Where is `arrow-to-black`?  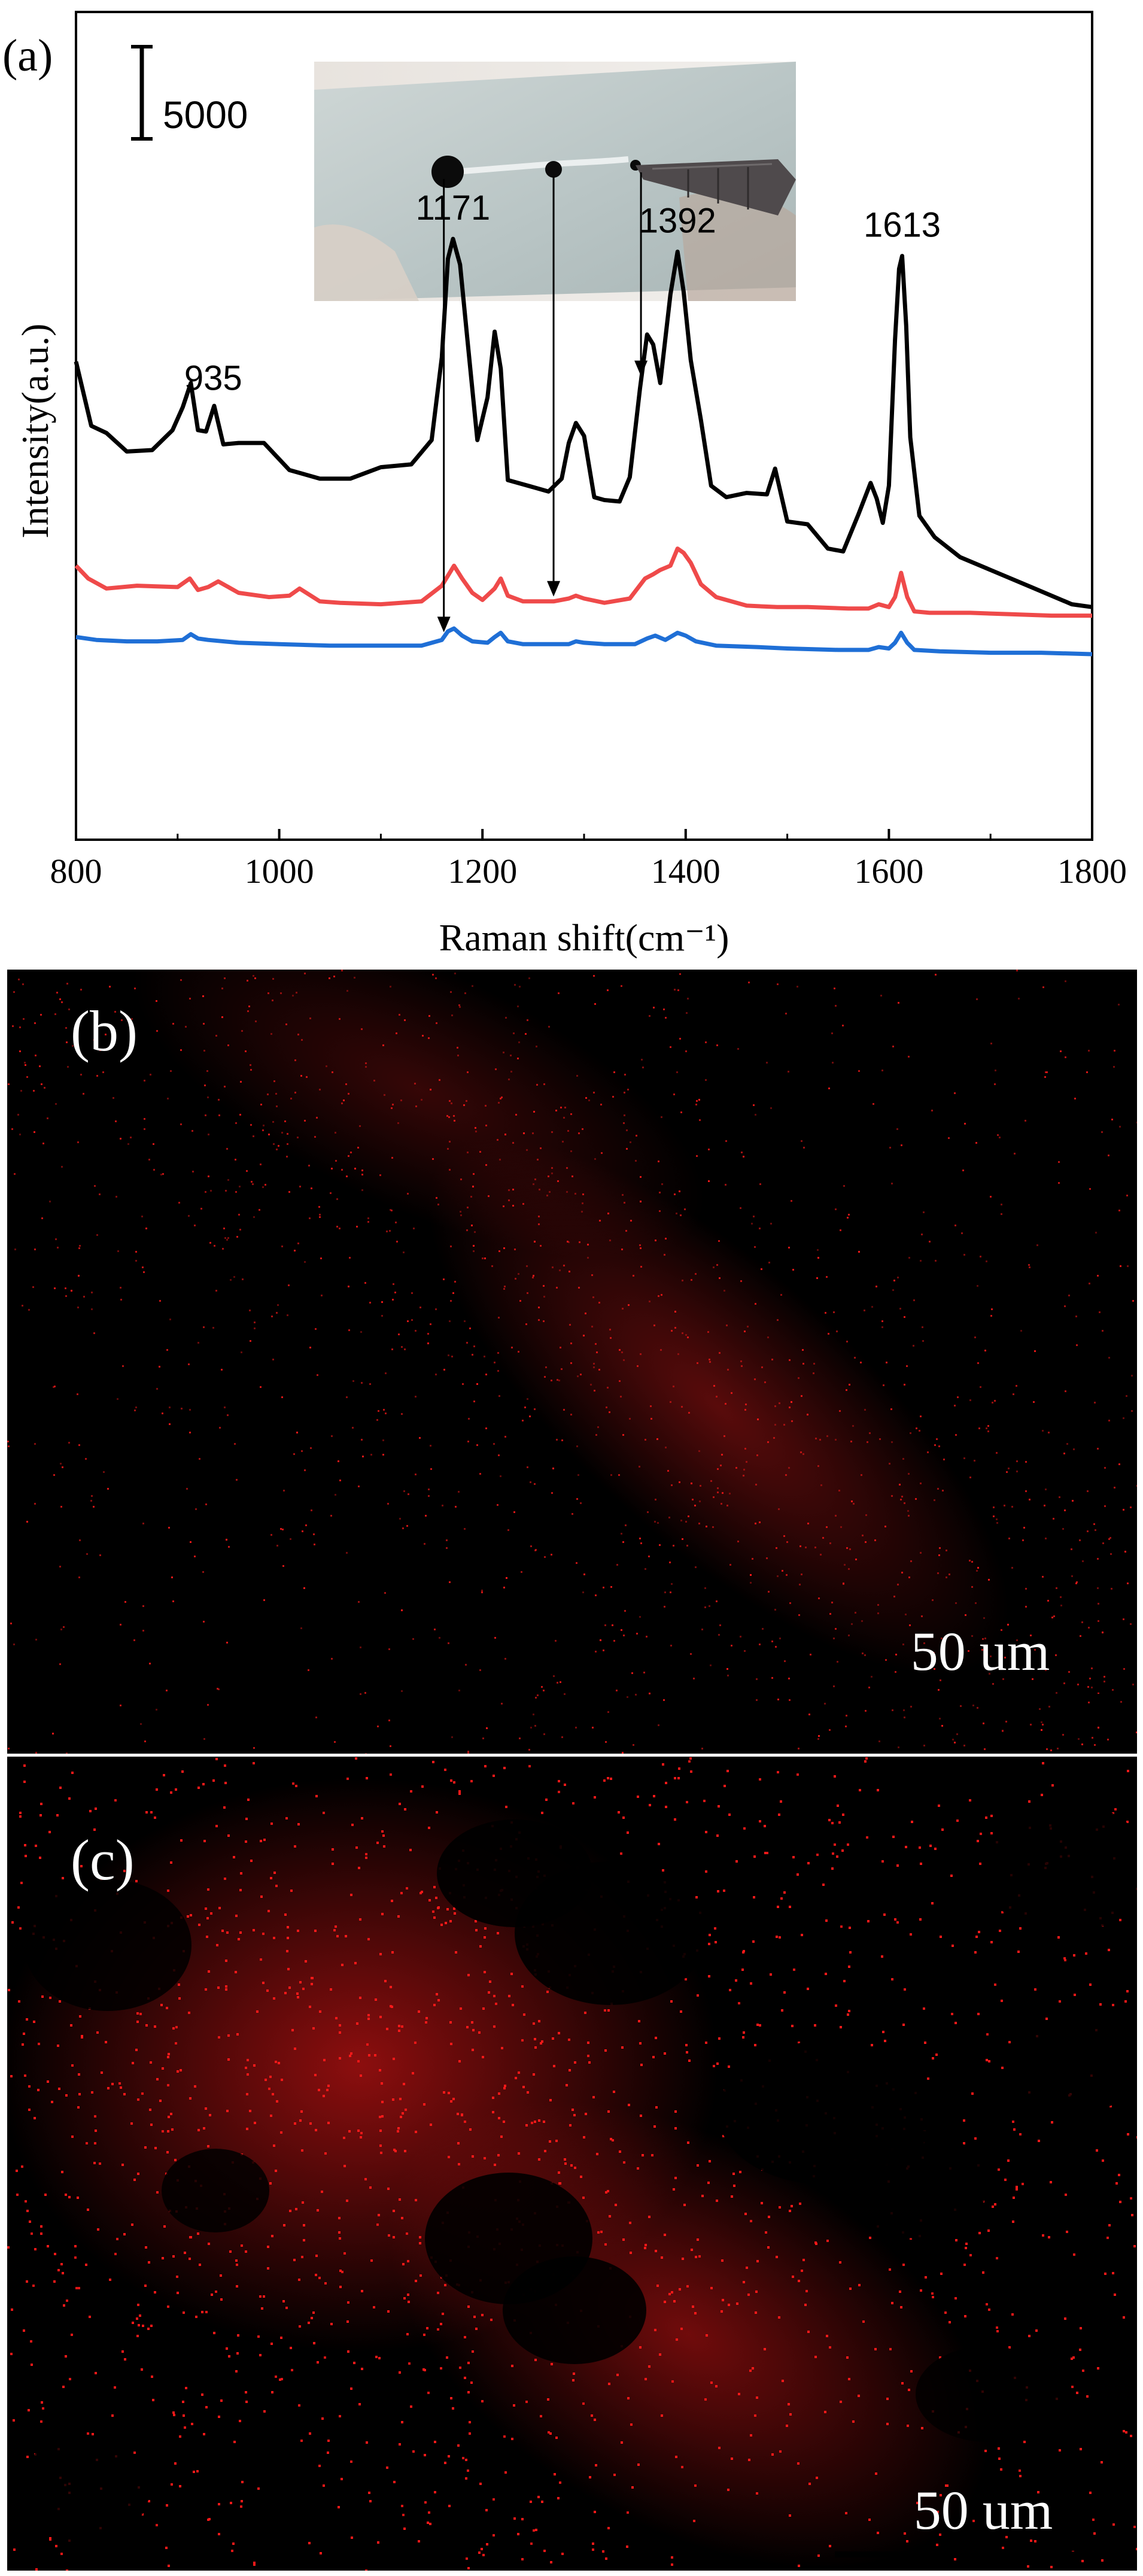
arrow-to-black is located at coordinates (641, 274).